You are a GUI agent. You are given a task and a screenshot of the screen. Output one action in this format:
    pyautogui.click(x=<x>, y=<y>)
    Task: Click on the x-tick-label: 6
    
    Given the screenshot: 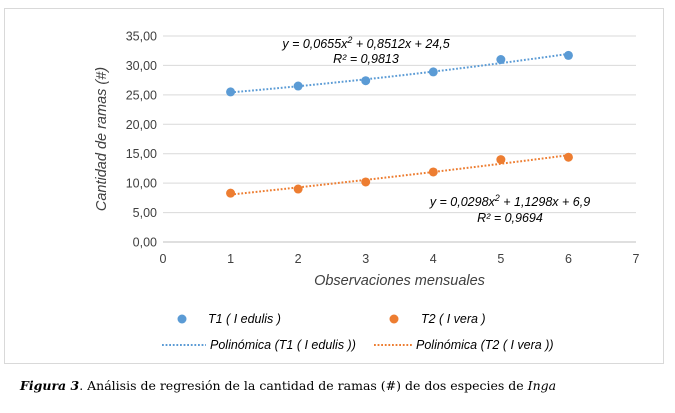 What is the action you would take?
    pyautogui.click(x=568, y=259)
    